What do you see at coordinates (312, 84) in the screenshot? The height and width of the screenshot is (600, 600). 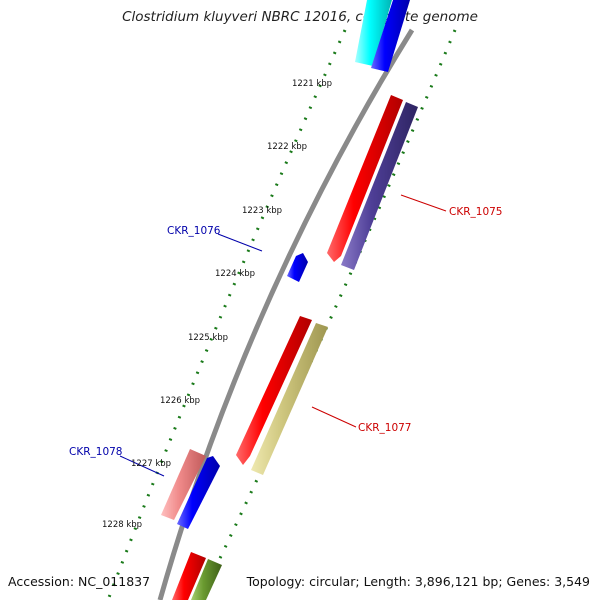 I see `tick-label: 1221 kbp` at bounding box center [312, 84].